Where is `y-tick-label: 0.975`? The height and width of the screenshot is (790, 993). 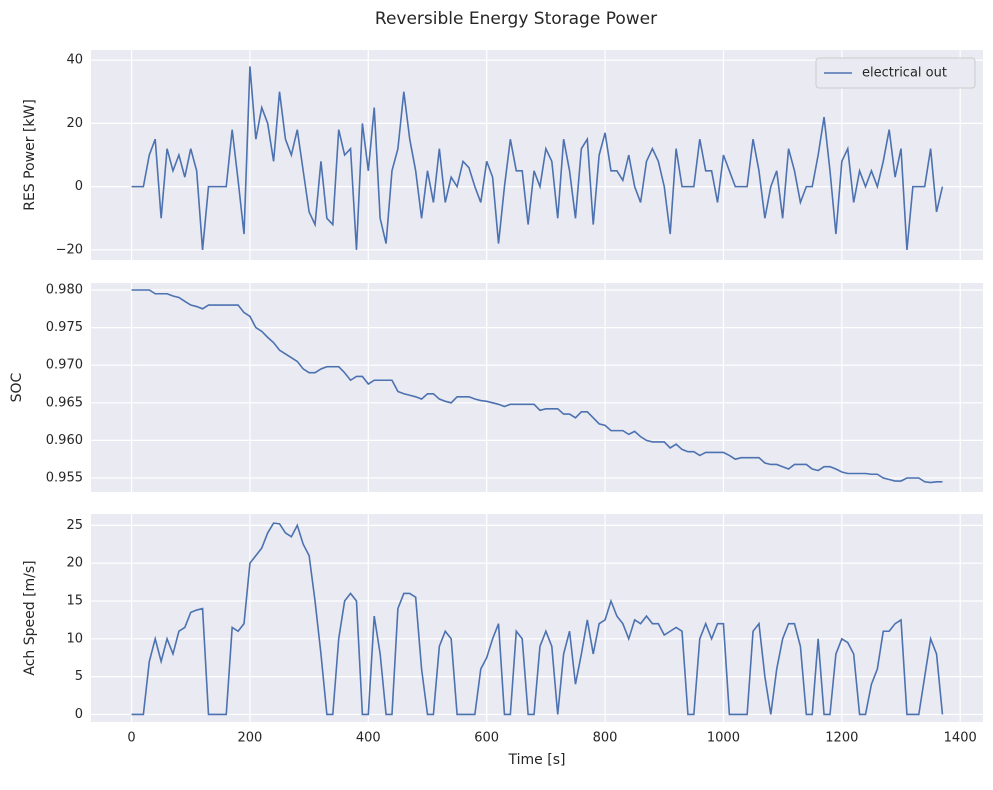 y-tick-label: 0.975 is located at coordinates (64, 327).